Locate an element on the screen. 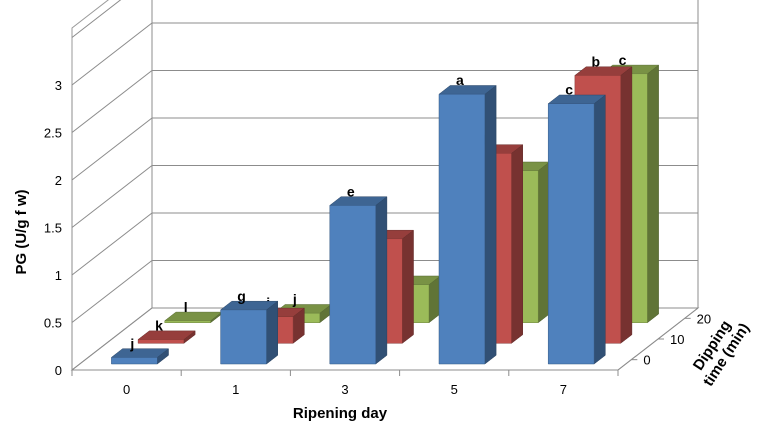 The width and height of the screenshot is (760, 426). bar: g is located at coordinates (249, 326).